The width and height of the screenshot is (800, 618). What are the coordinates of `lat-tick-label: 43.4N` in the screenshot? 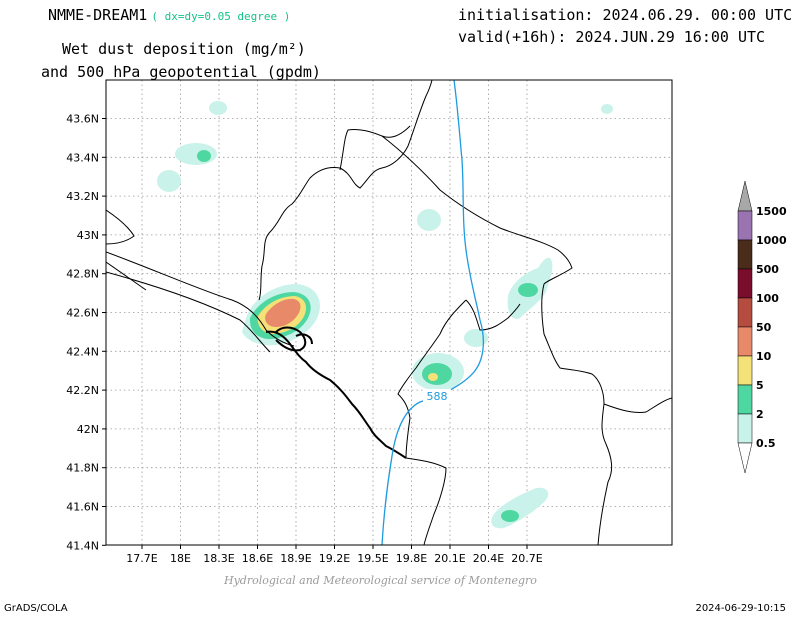 It's located at (82, 157).